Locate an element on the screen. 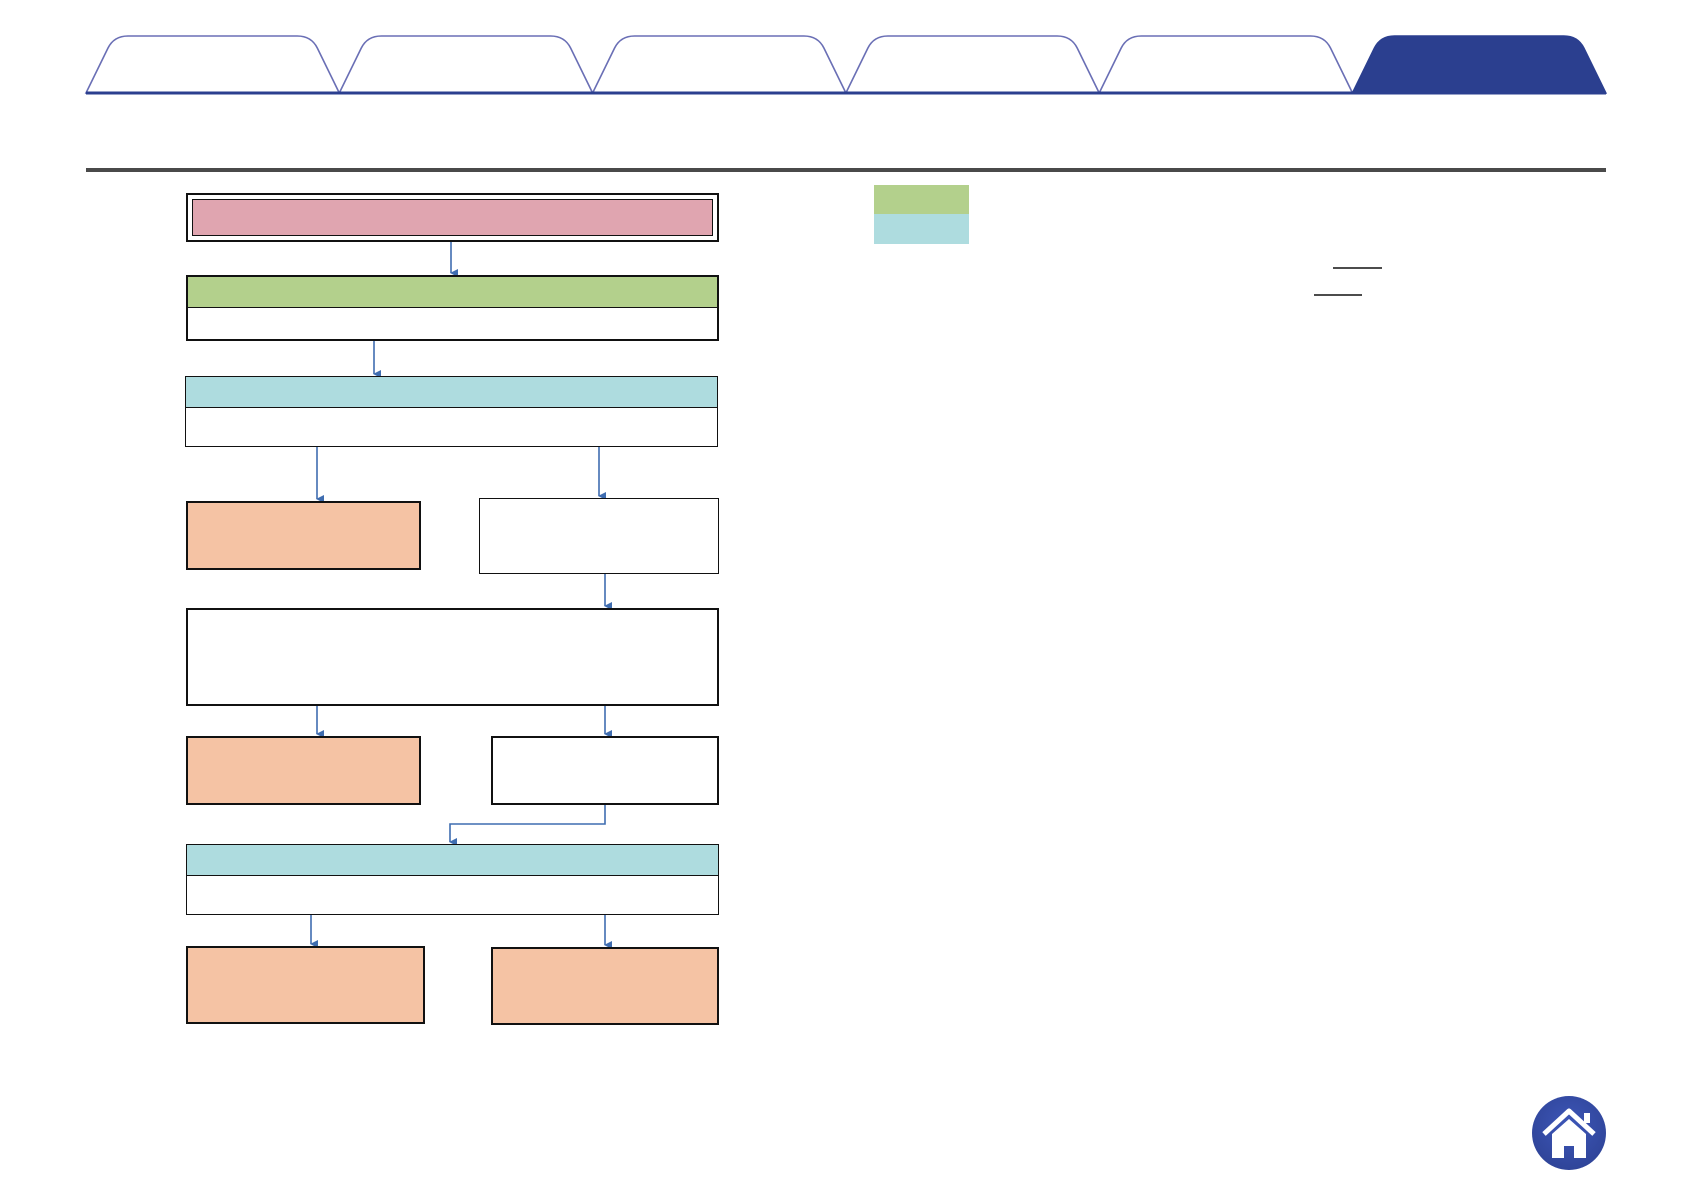 The height and width of the screenshot is (1191, 1684). home-icon is located at coordinates (1569, 1133).